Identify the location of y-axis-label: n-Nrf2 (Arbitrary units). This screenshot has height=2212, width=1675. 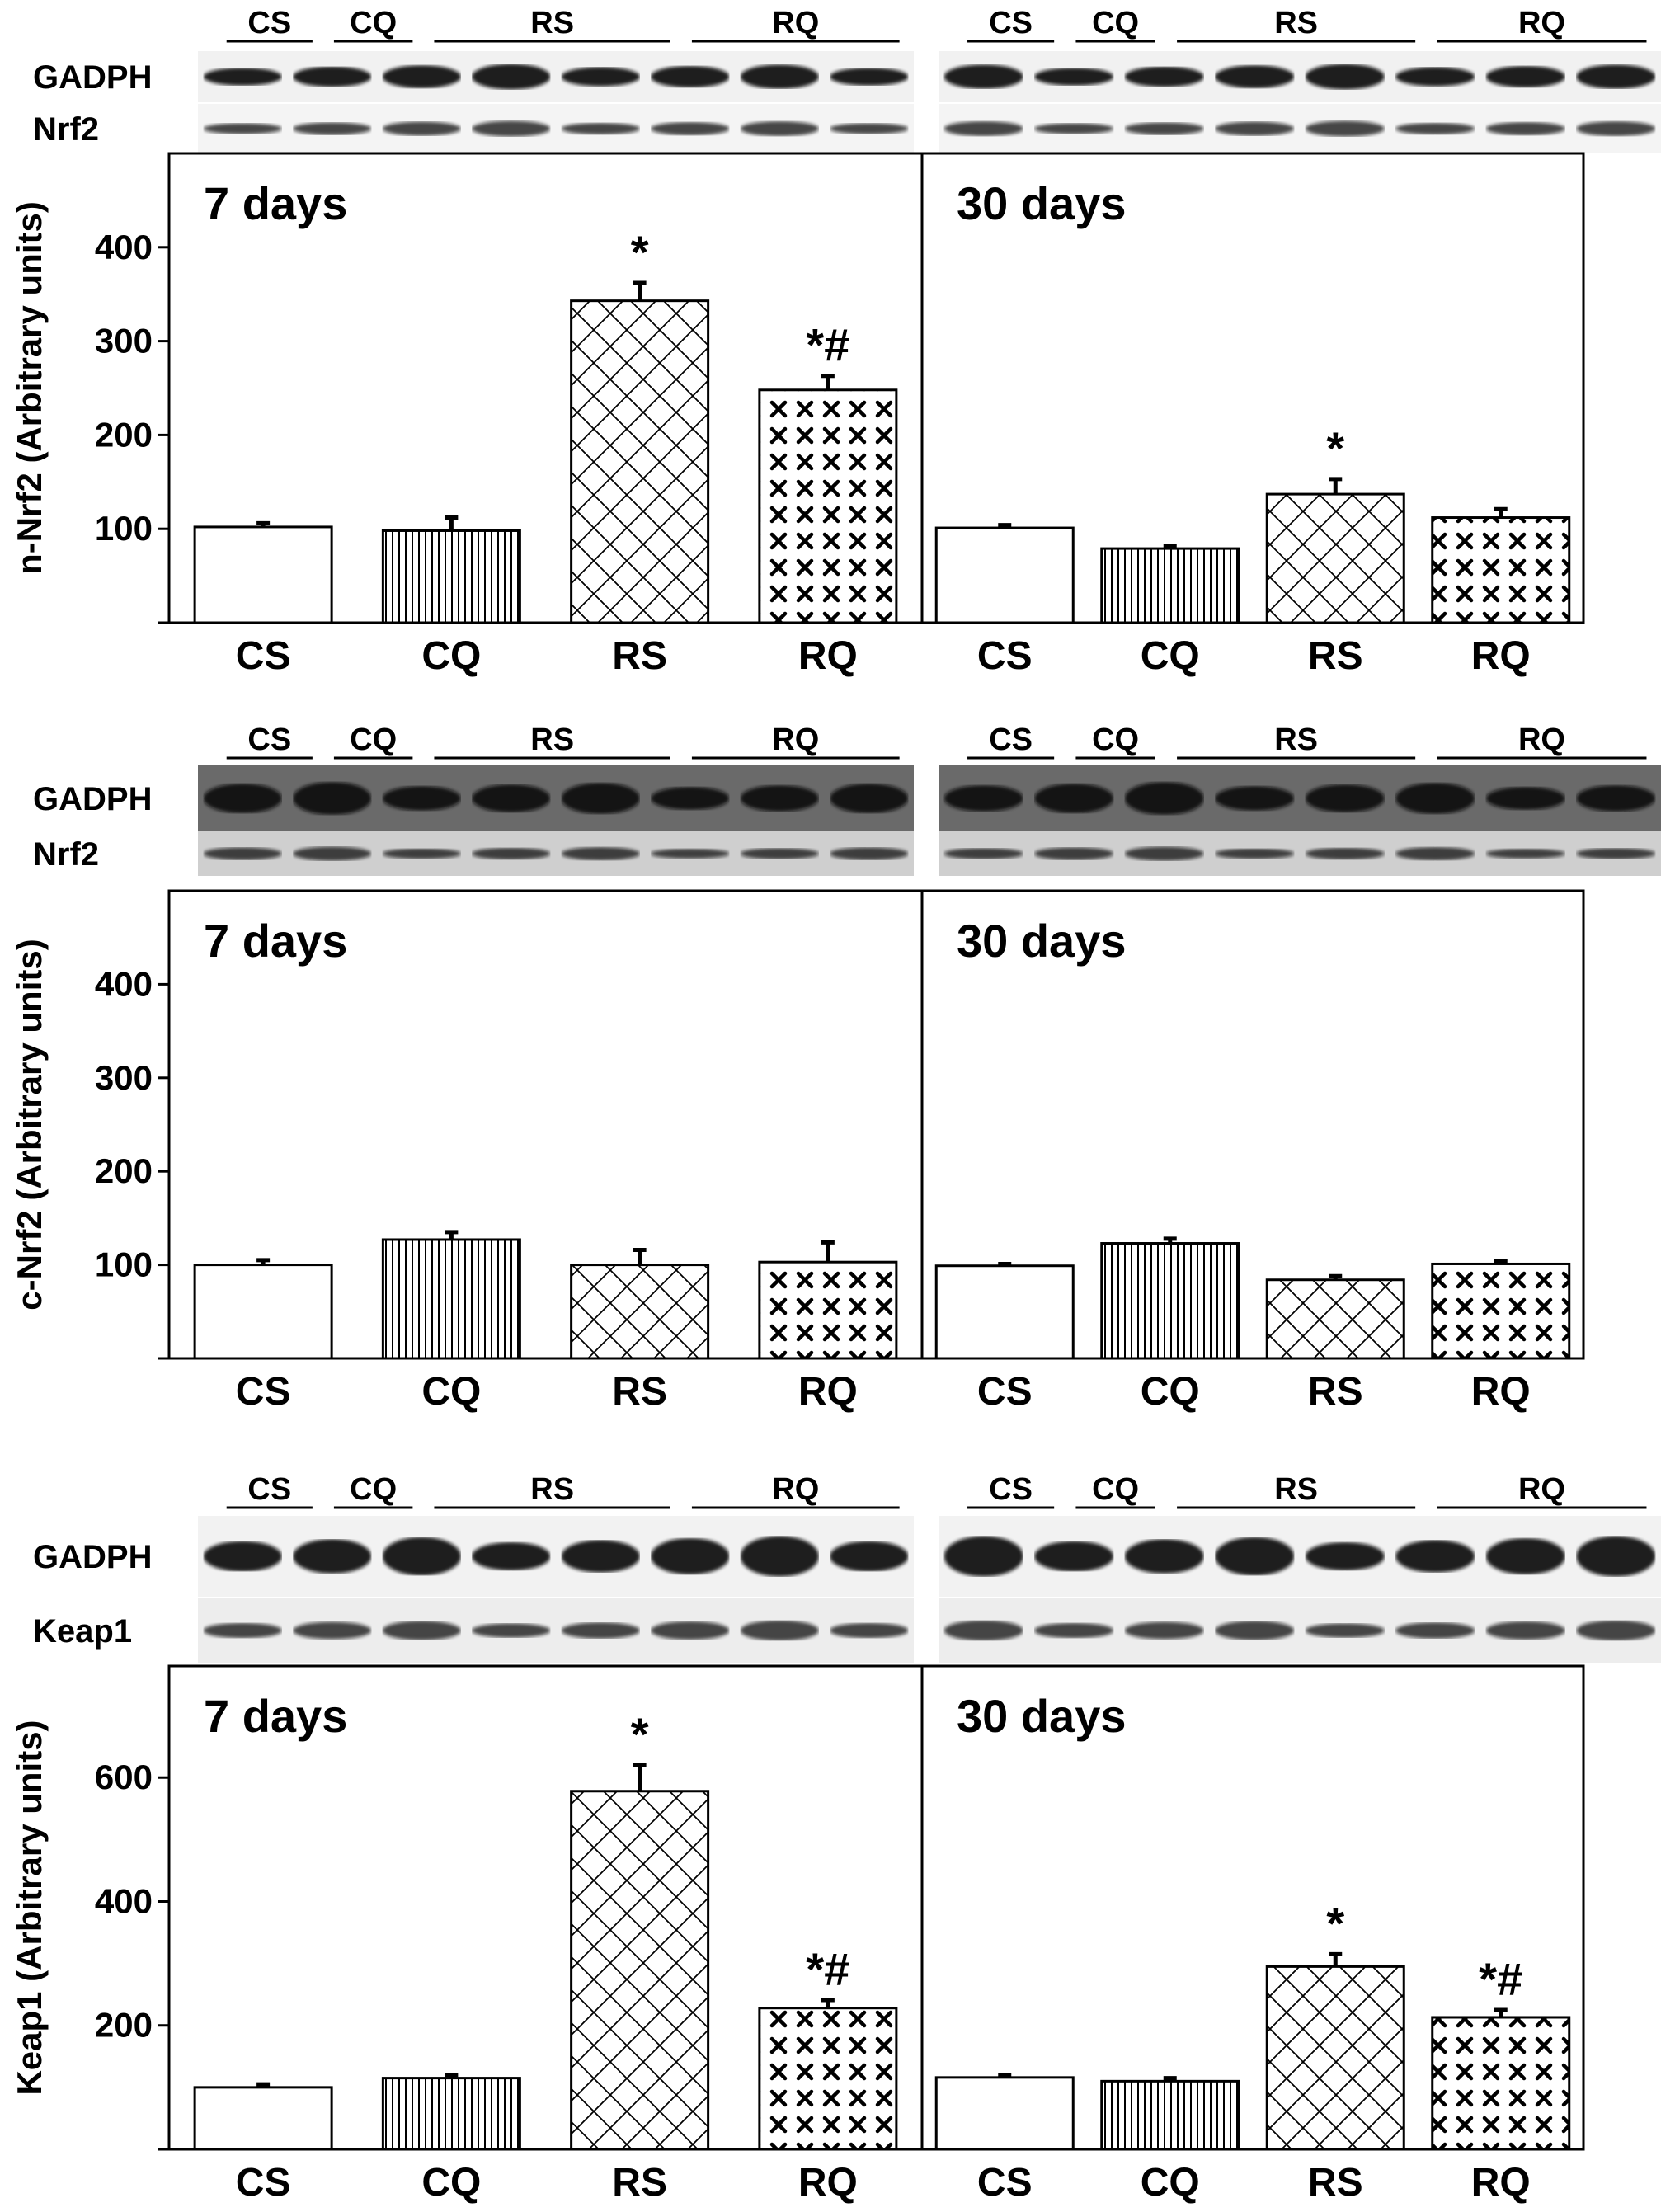
(30, 388).